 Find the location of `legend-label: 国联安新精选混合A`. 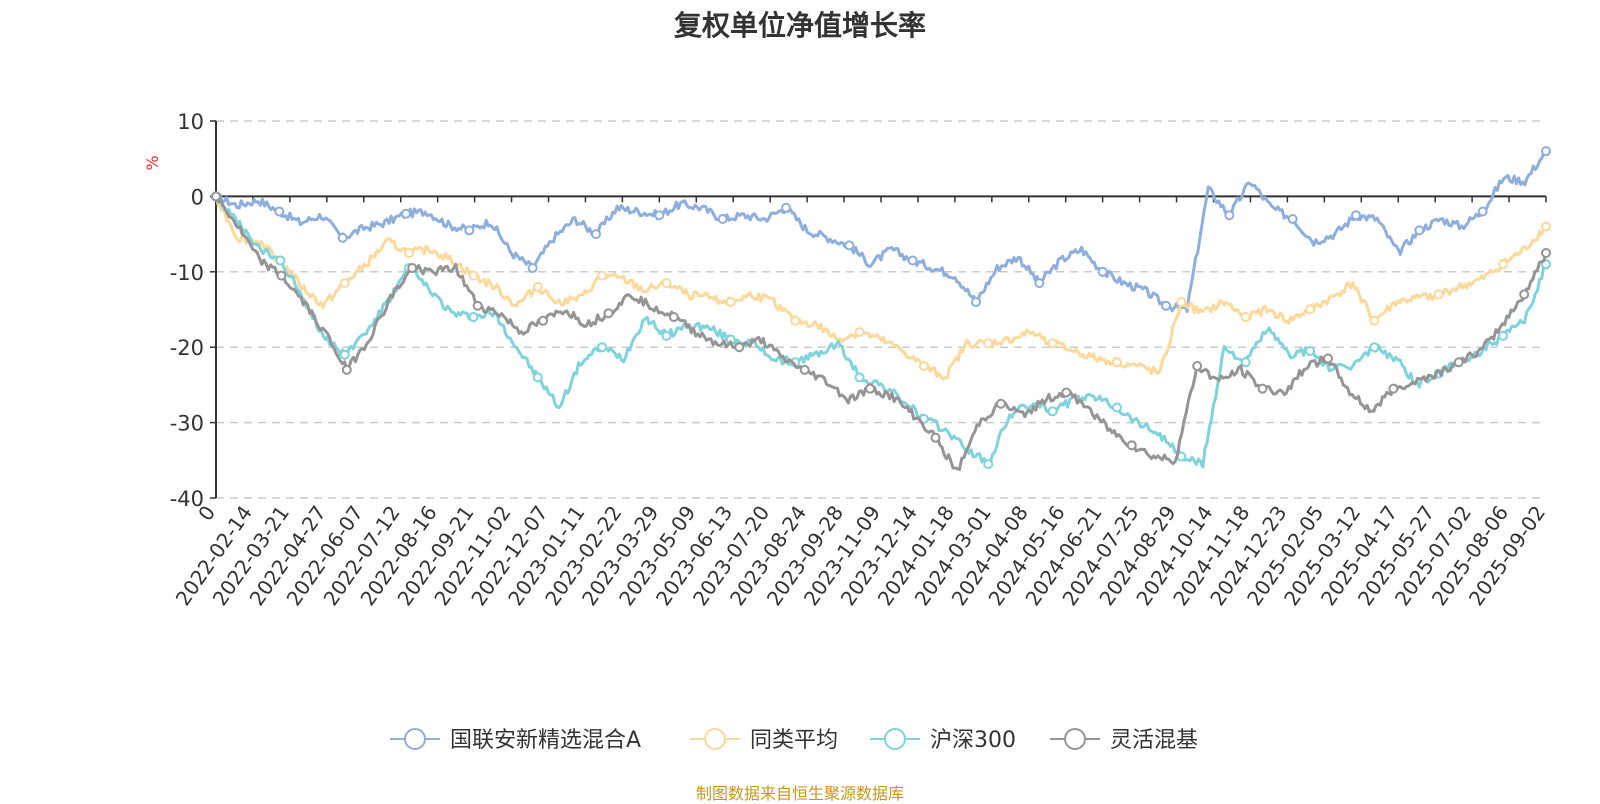

legend-label: 国联安新精选混合A is located at coordinates (545, 740).